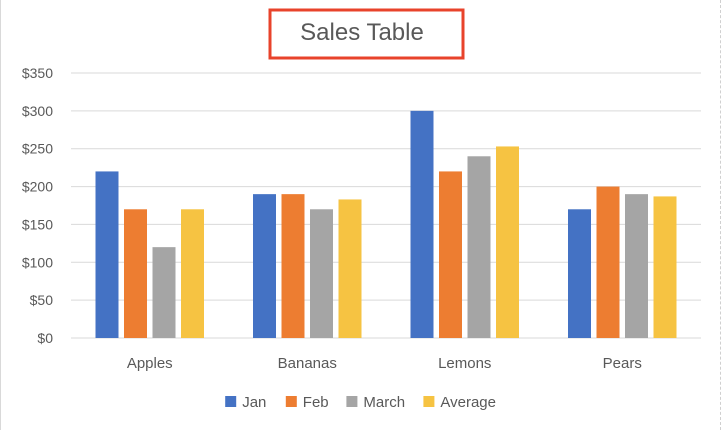 This screenshot has width=724, height=435. Describe the element at coordinates (37, 73) in the screenshot. I see `y-tick-label: $350` at that location.